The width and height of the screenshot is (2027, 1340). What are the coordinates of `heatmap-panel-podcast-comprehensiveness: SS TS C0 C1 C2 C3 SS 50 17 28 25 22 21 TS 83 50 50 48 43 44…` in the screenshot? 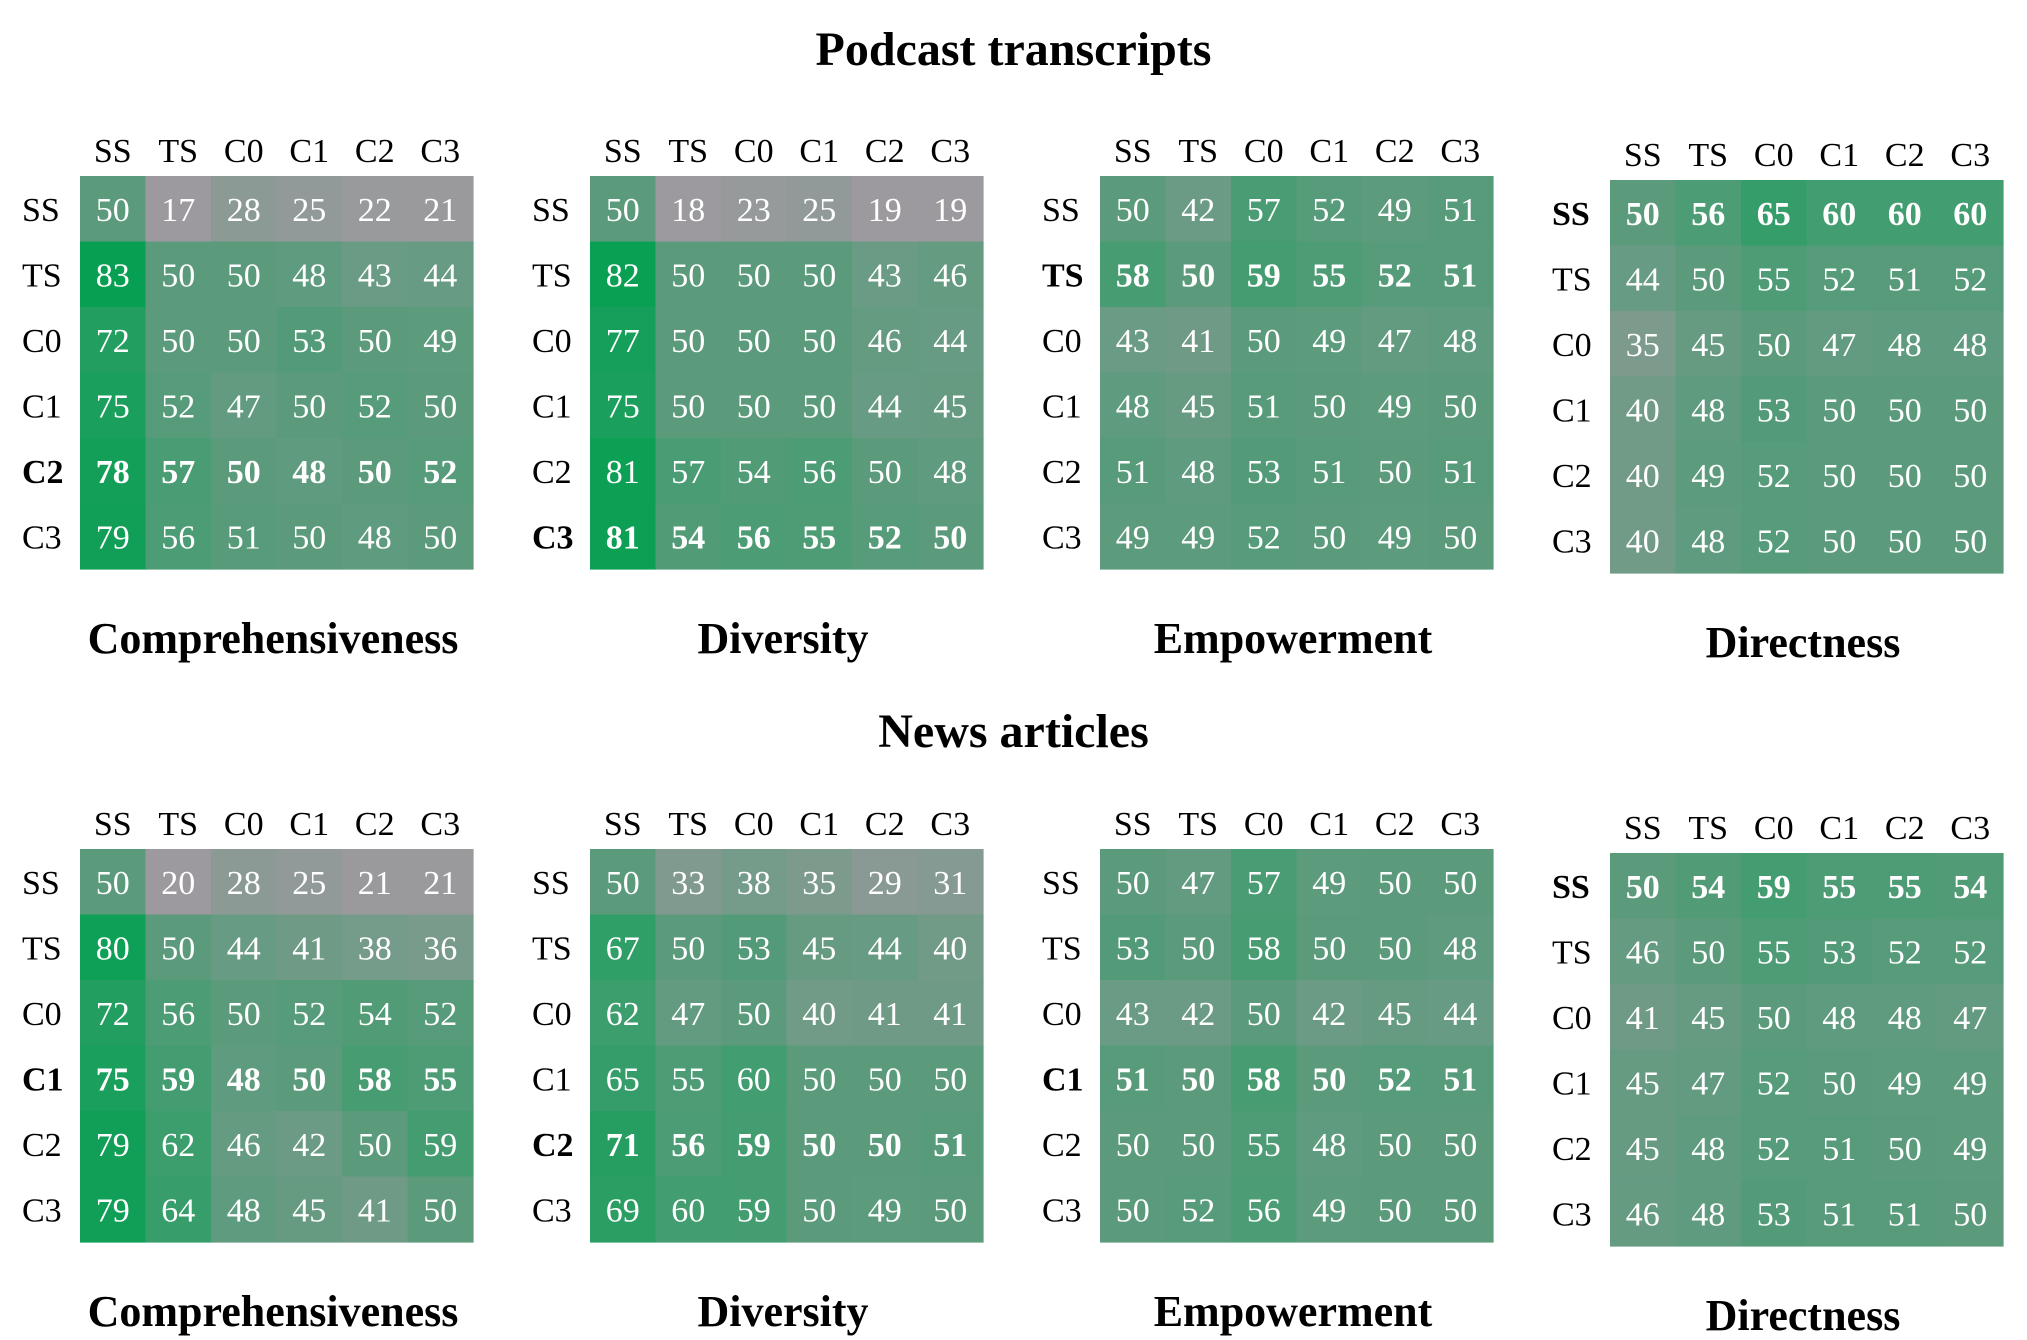 It's located at (249, 347).